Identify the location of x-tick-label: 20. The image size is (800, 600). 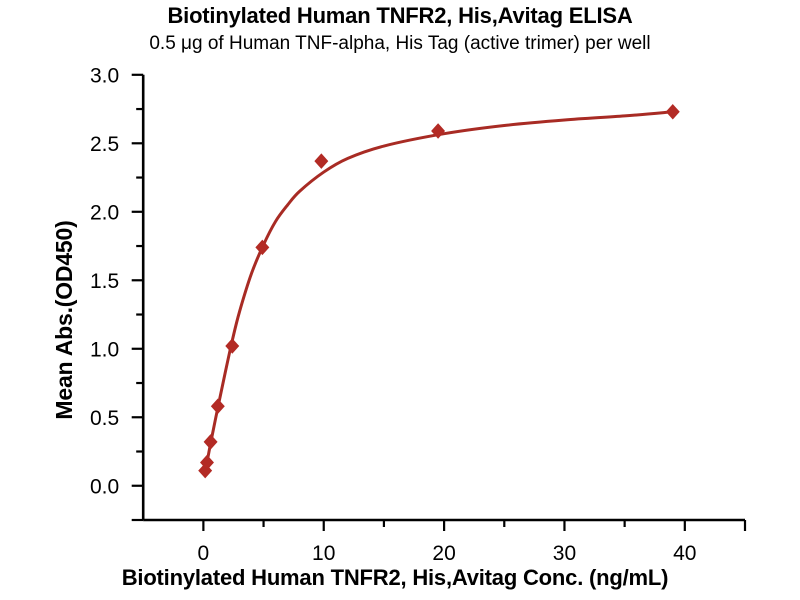
(443, 553).